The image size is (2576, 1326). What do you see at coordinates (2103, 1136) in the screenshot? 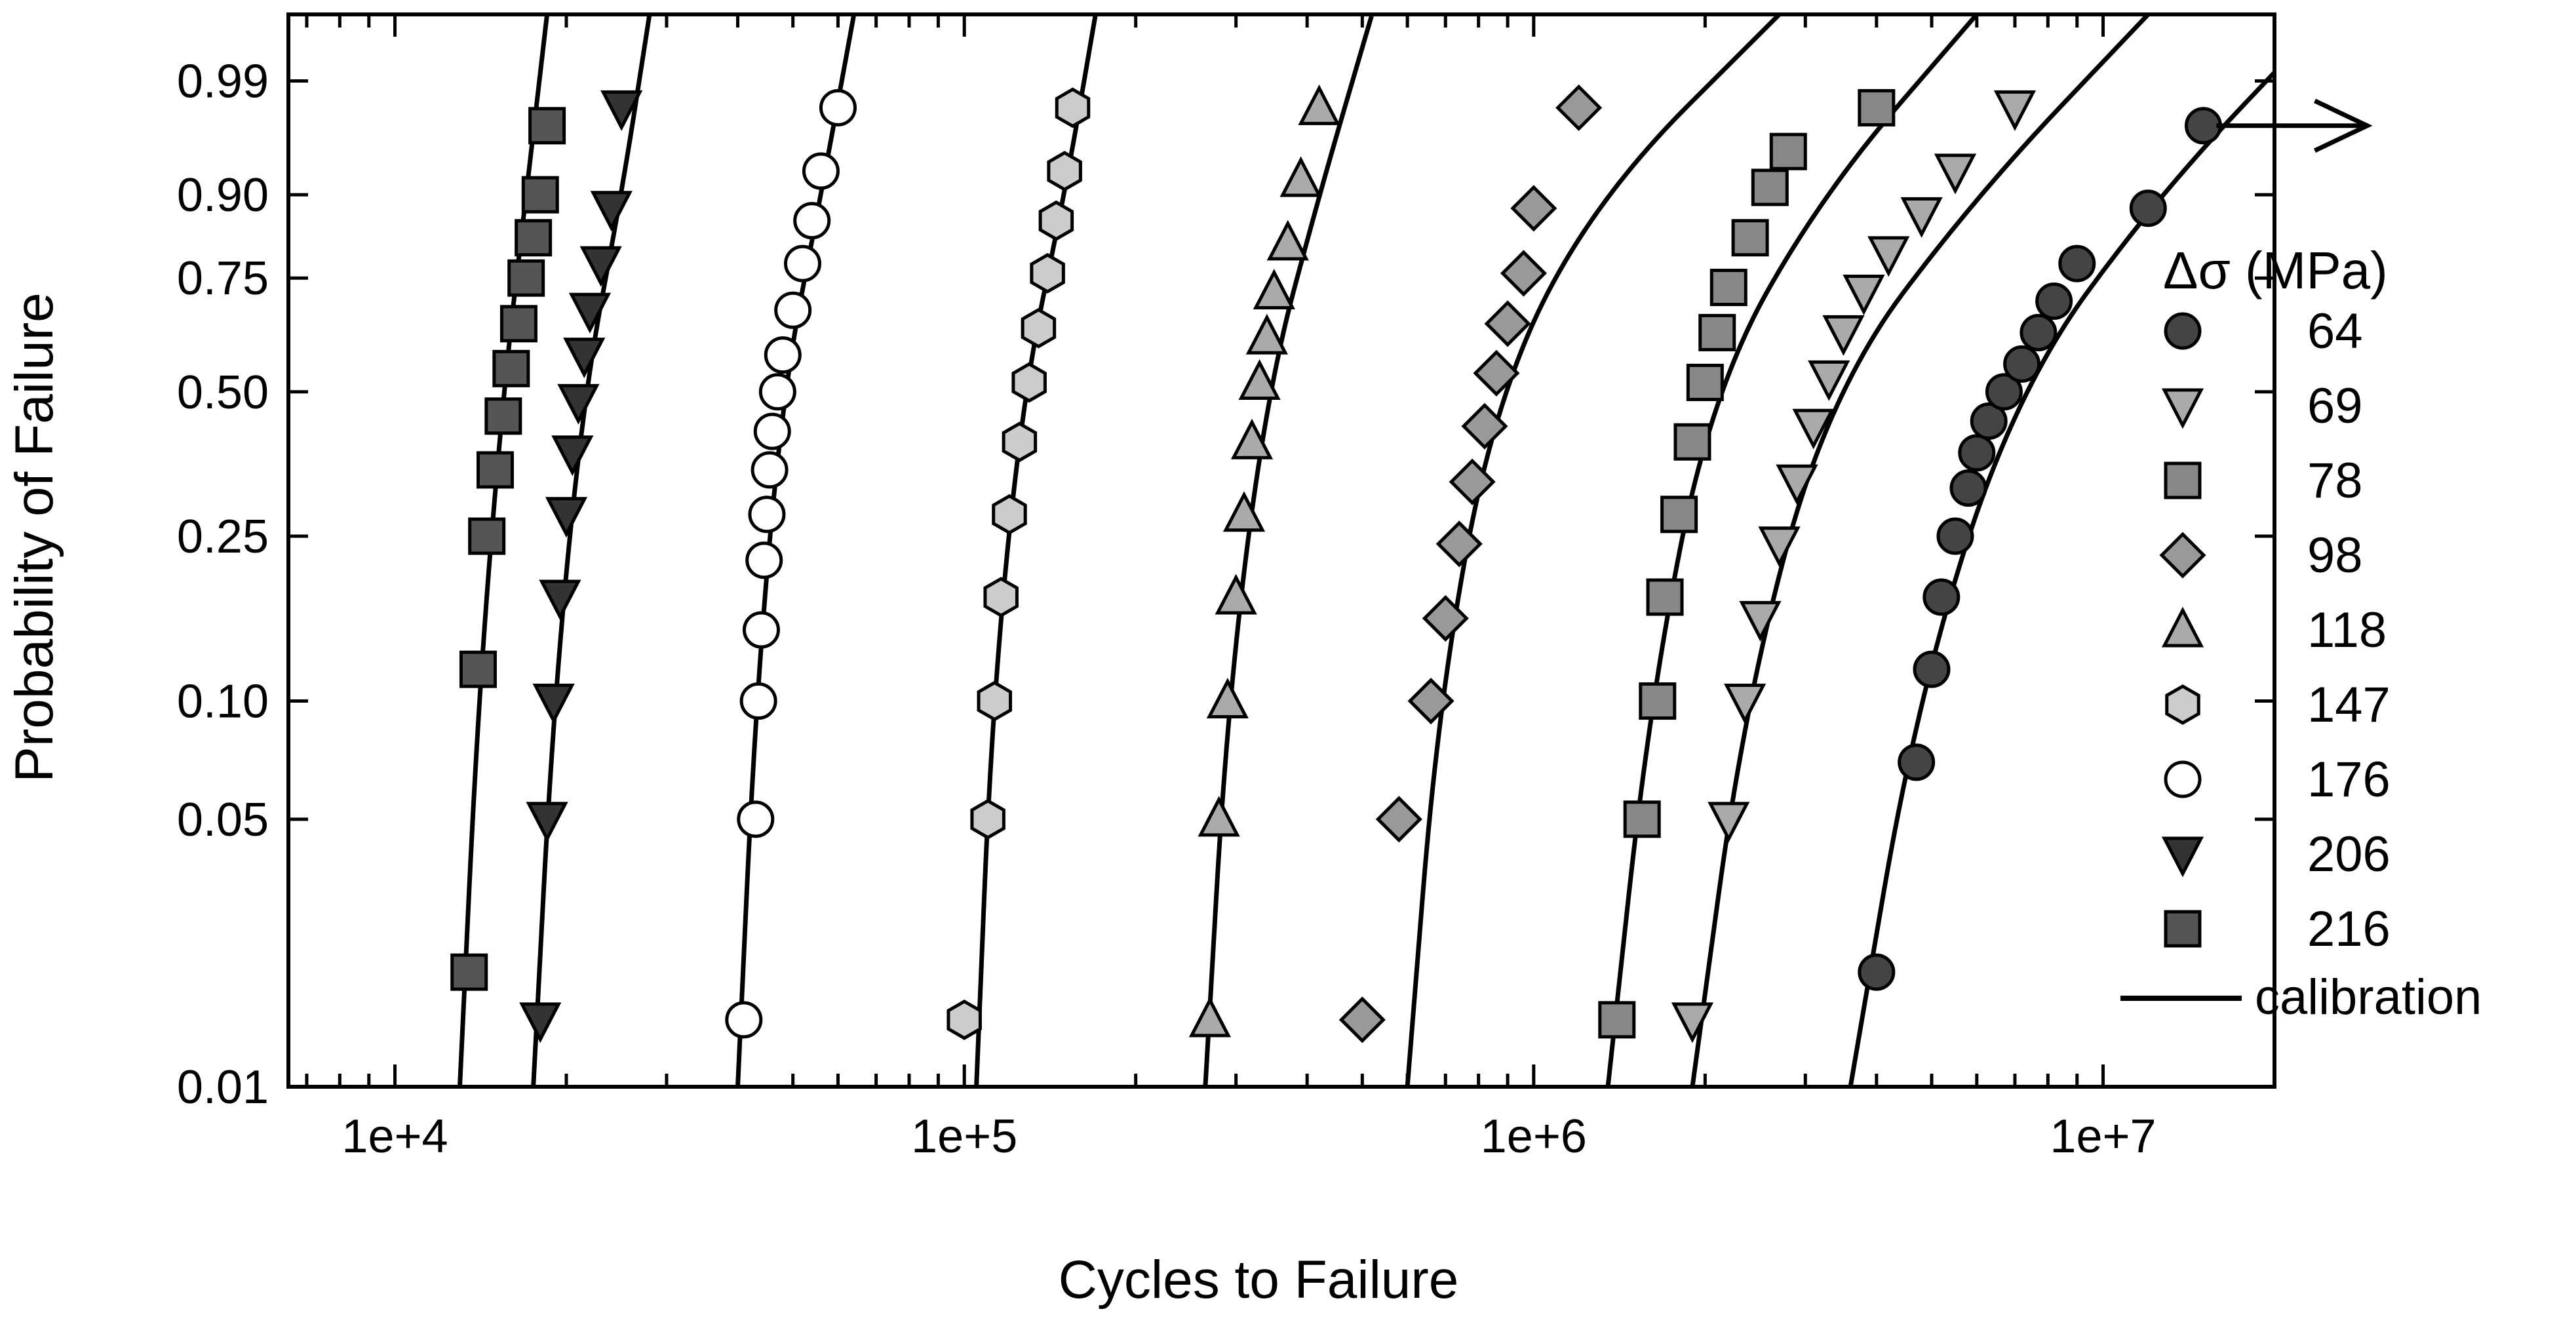
I see `x-tick-label: 1e+7` at bounding box center [2103, 1136].